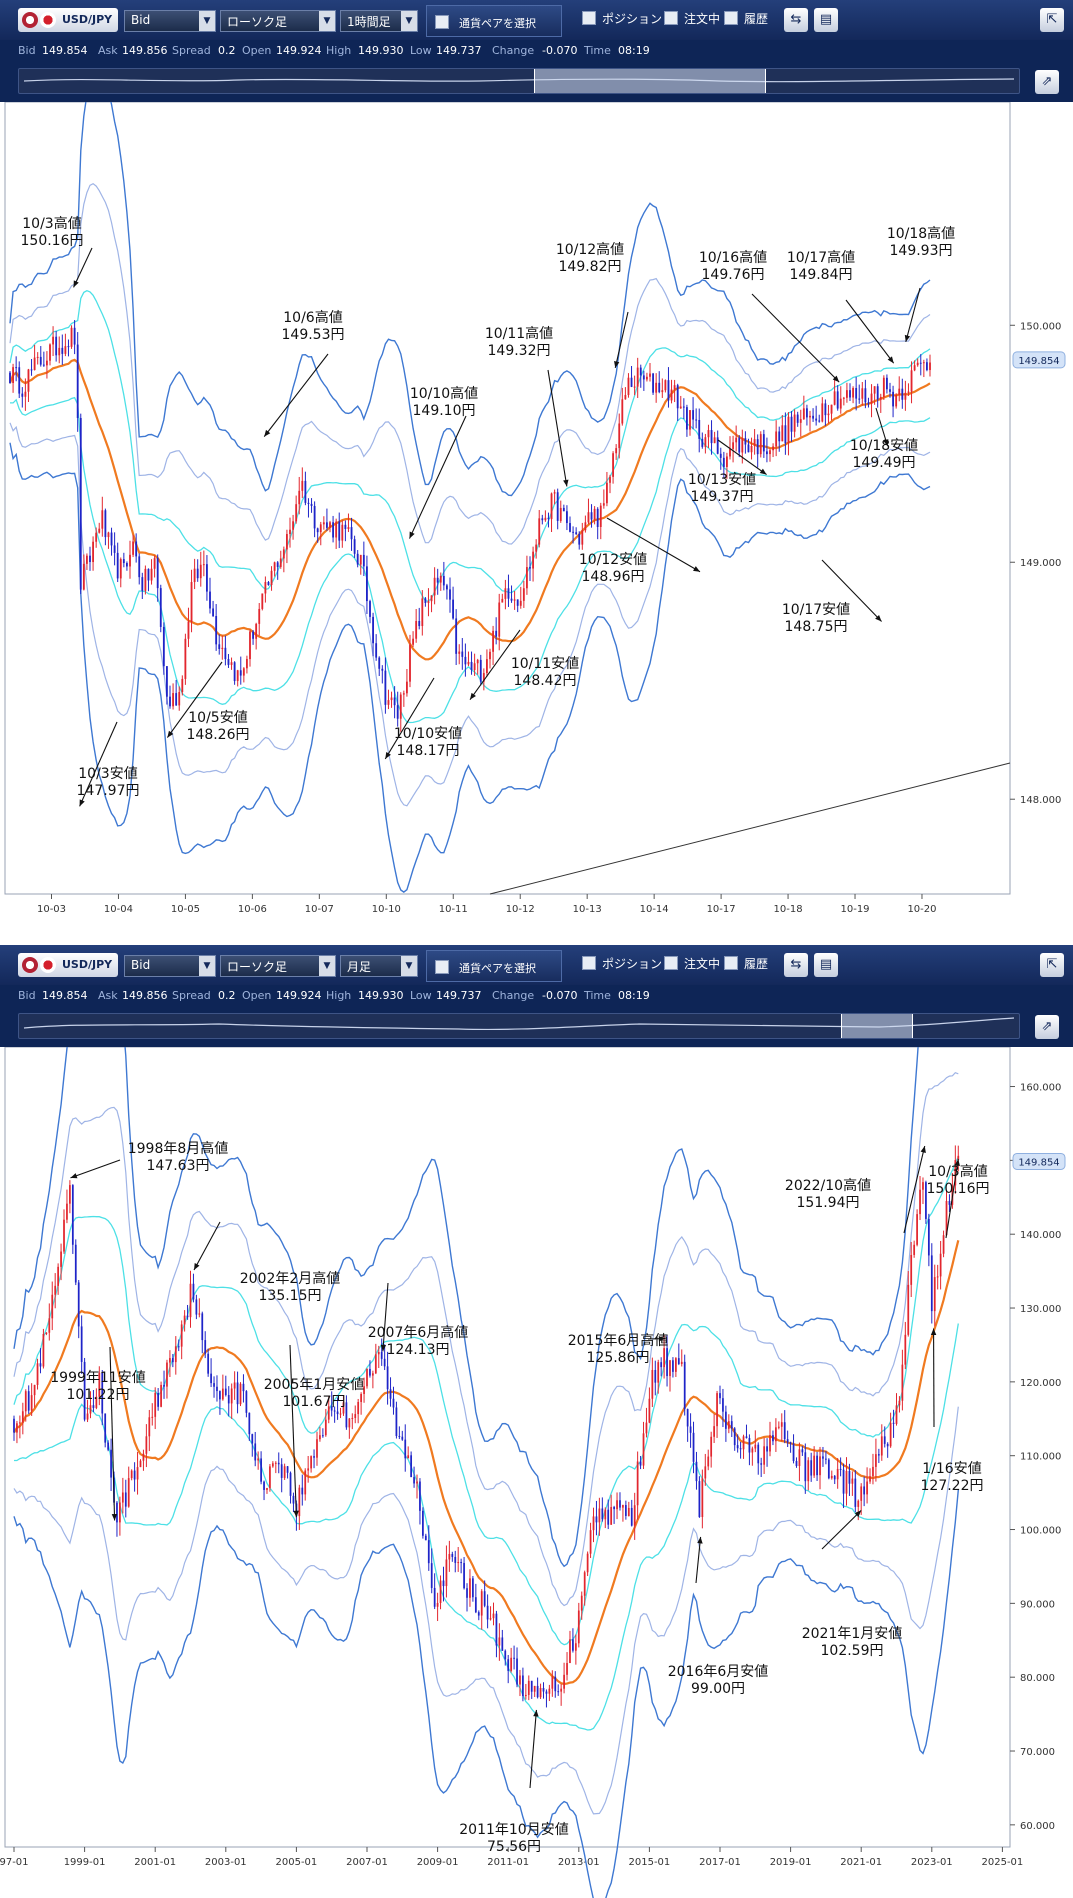  I want to click on x-tick-label: 2021-01, so click(861, 1862).